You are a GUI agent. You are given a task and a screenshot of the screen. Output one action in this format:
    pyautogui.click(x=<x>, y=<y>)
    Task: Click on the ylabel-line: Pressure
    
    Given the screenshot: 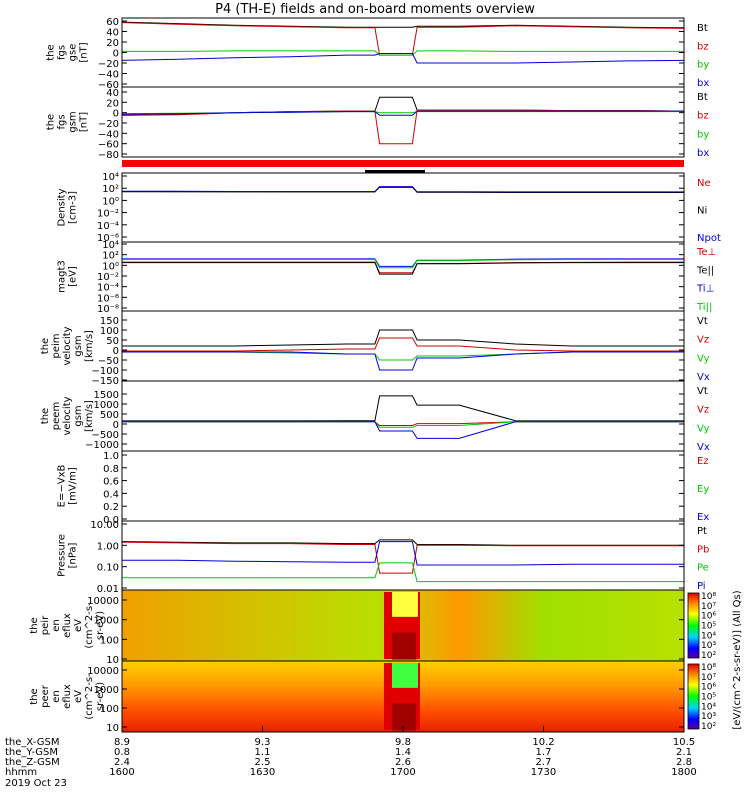 What is the action you would take?
    pyautogui.click(x=62, y=555)
    